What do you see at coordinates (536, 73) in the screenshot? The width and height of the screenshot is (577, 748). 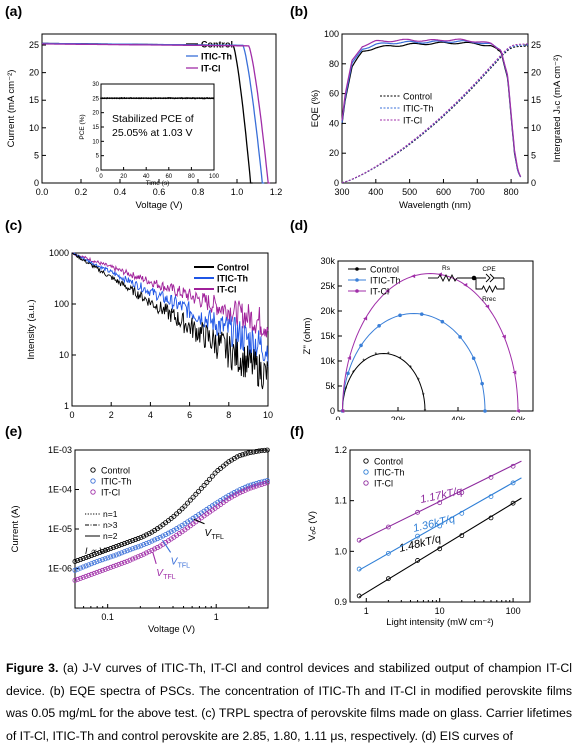 I see `y2-tick-label: 20` at bounding box center [536, 73].